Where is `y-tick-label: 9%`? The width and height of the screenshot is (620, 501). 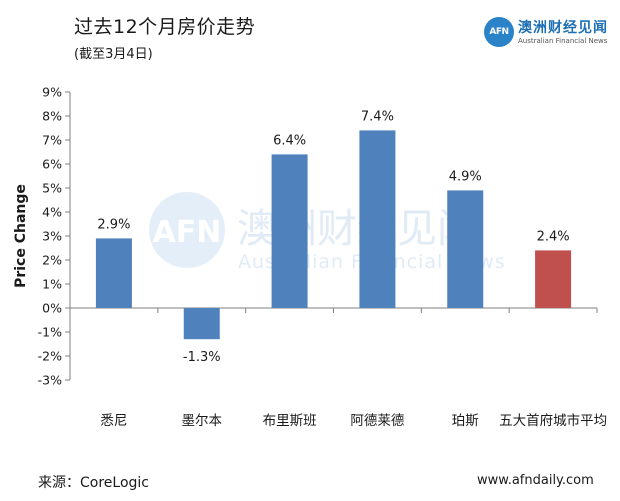 y-tick-label: 9% is located at coordinates (52, 92).